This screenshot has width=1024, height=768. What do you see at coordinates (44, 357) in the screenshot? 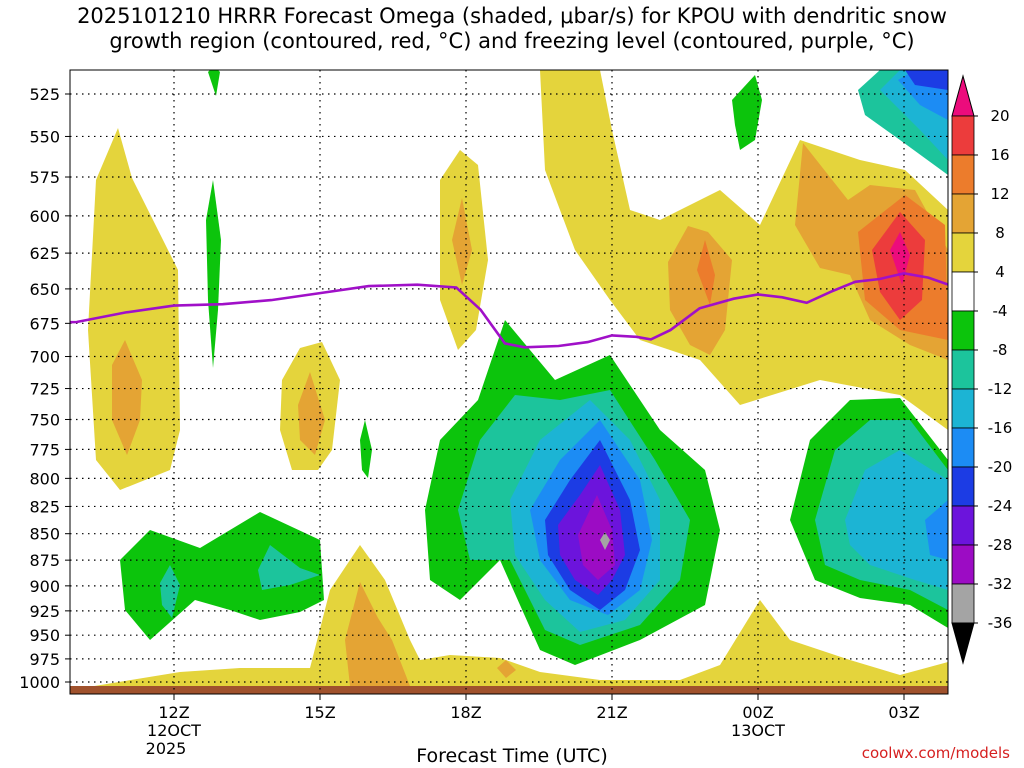
I see `y-tick-label: 700` at bounding box center [44, 357].